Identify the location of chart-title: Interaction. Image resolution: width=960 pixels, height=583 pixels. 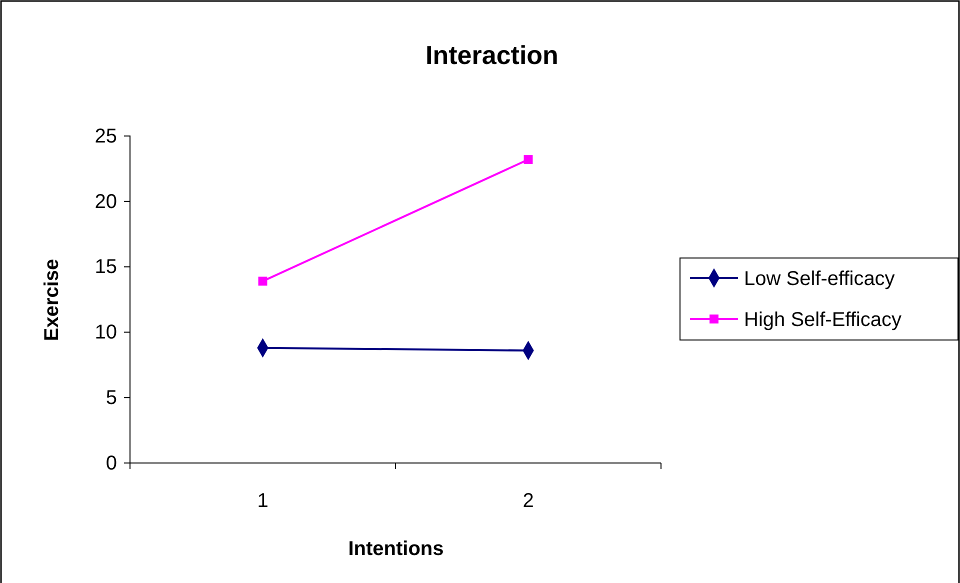
(492, 55).